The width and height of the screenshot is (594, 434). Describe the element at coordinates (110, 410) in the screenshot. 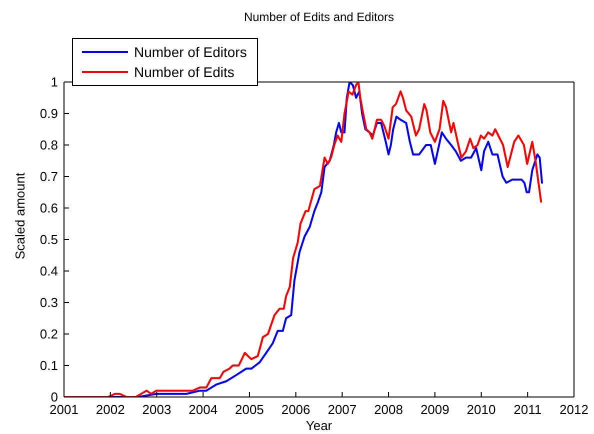

I see `x-tick-label: 2002` at that location.